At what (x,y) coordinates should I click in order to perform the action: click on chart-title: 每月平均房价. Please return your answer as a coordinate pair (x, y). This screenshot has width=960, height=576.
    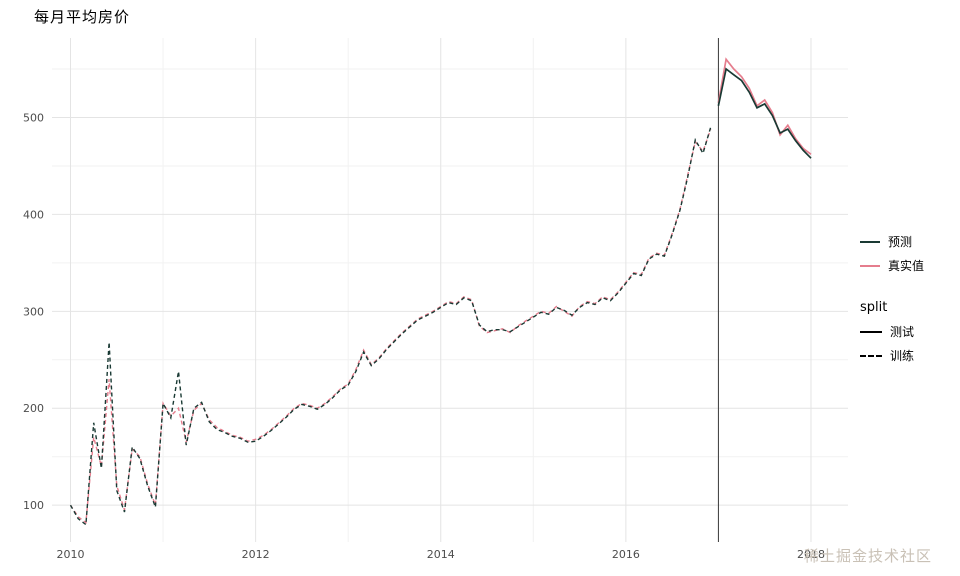
    Looking at the image, I should click on (82, 17).